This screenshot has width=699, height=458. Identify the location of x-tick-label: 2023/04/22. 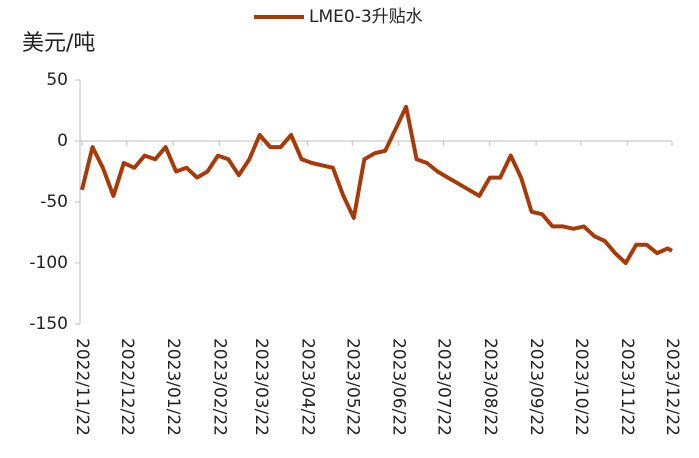
(308, 387).